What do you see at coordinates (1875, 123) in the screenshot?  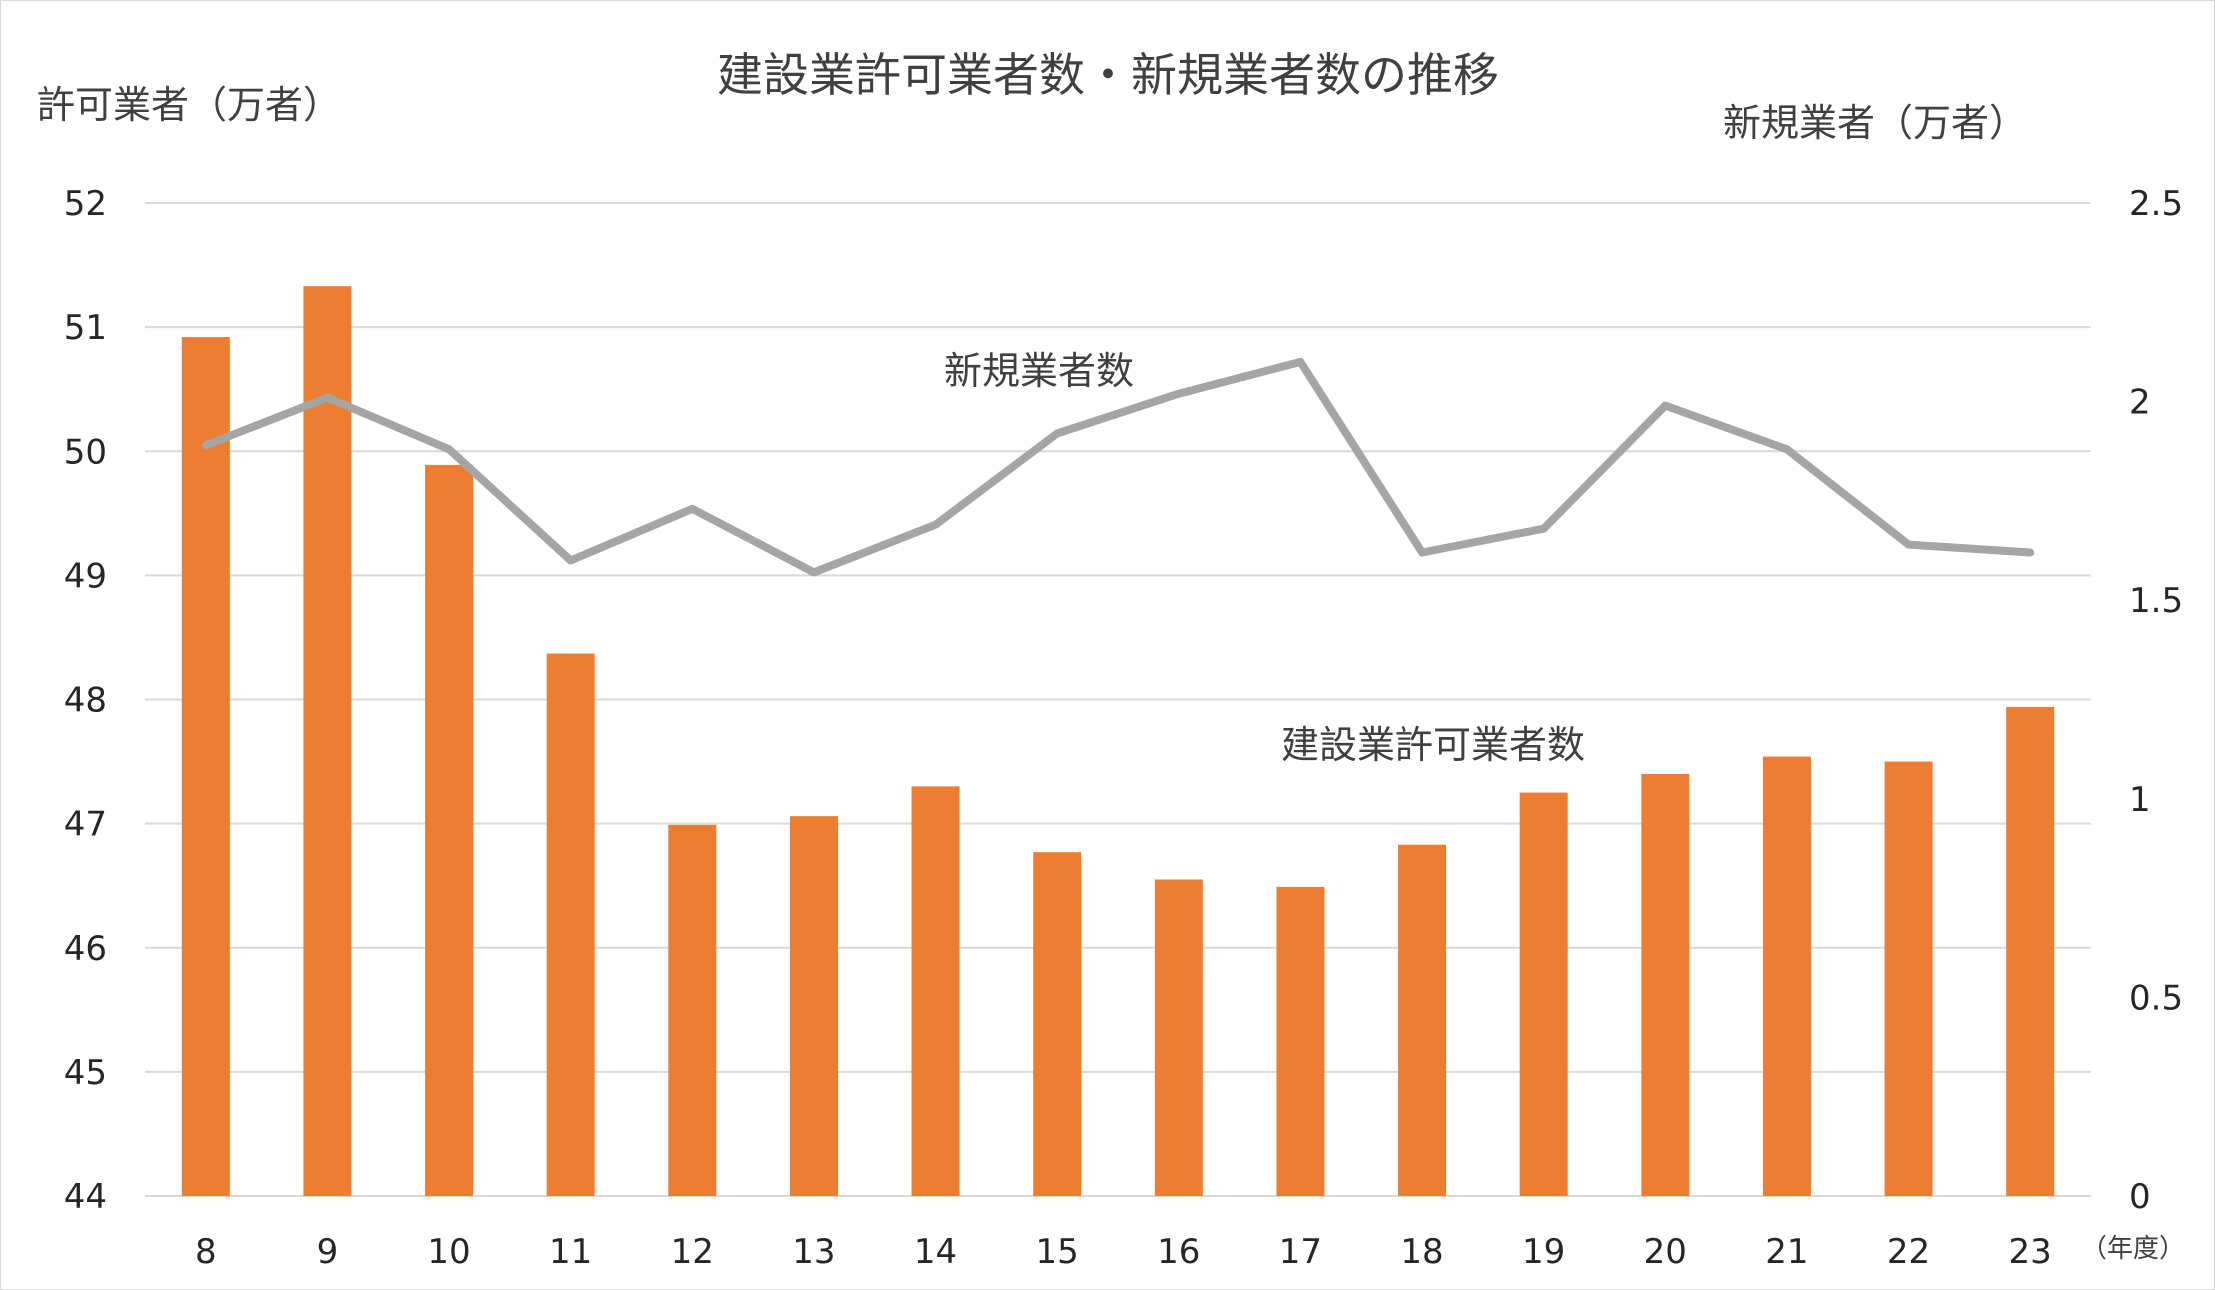 I see `right-axis-title: 新規業者（万者）` at bounding box center [1875, 123].